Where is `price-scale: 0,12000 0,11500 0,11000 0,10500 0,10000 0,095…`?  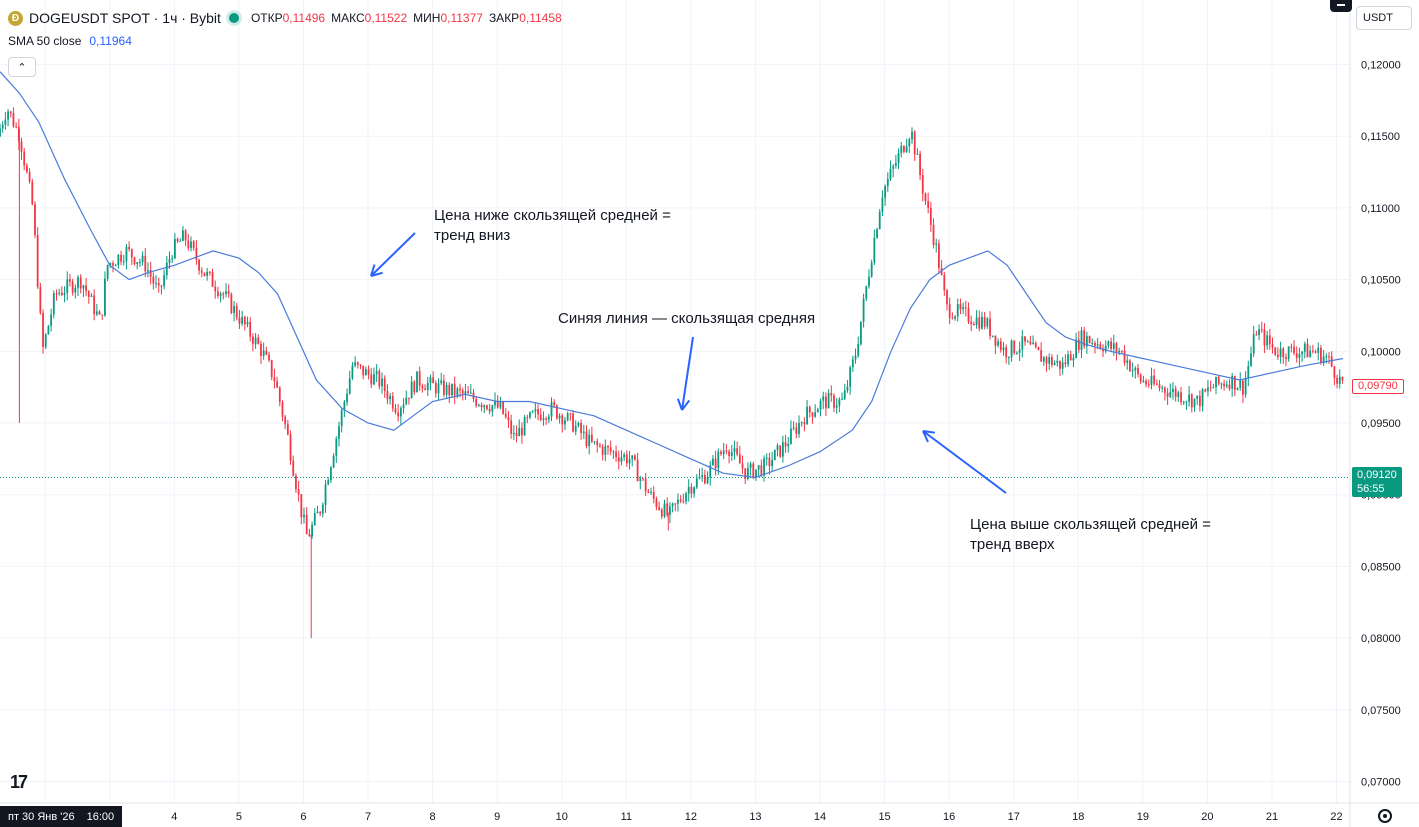
price-scale: 0,12000 0,11500 0,11000 0,10500 0,10000 0,095… is located at coordinates (1375, 413).